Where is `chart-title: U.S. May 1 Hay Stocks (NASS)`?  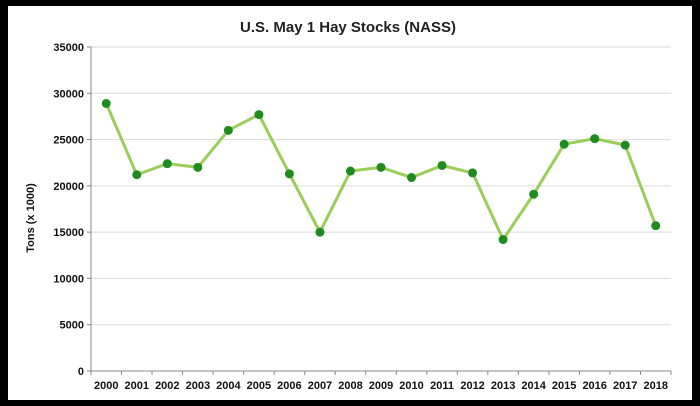 chart-title: U.S. May 1 Hay Stocks (NASS) is located at coordinates (348, 27).